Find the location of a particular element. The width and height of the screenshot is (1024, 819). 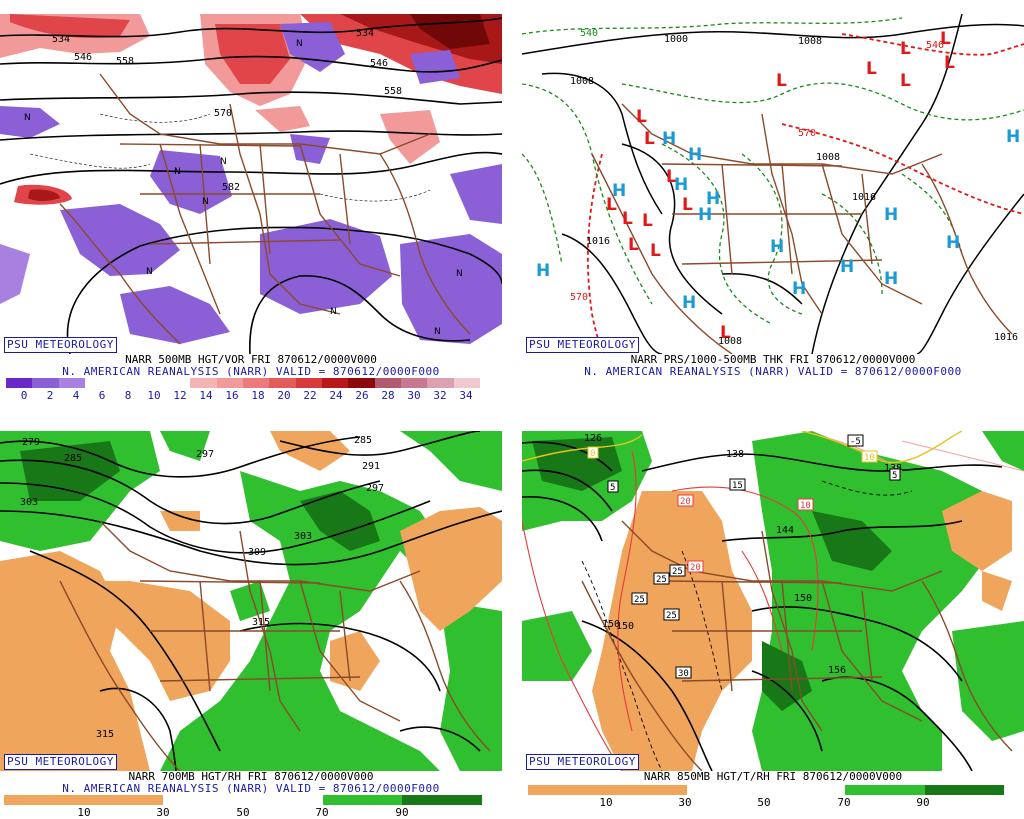

tick-label: 6 is located at coordinates (102, 395).